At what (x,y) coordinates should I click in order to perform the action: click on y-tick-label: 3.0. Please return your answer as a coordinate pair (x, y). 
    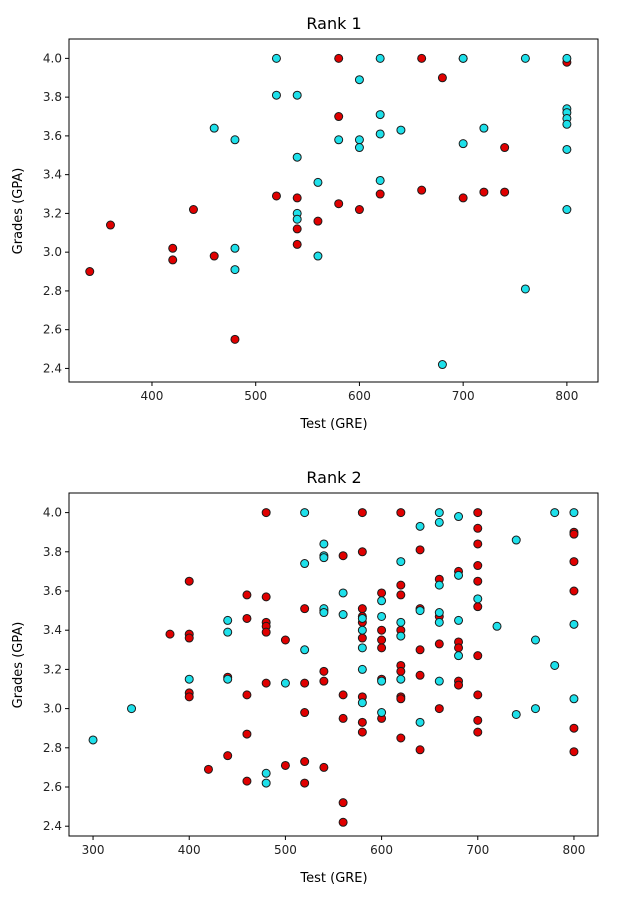
    Looking at the image, I should click on (52, 709).